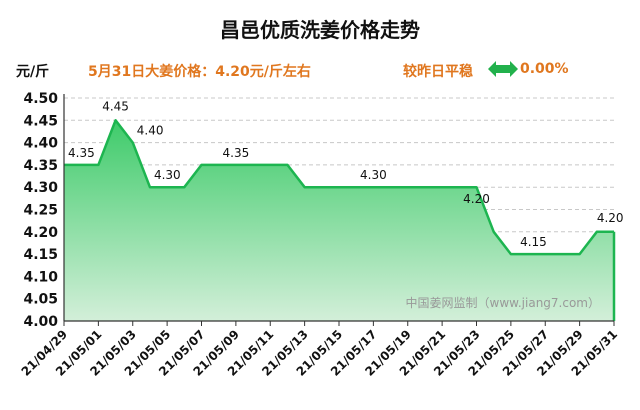 This screenshot has width=640, height=410. Describe the element at coordinates (544, 69) in the screenshot. I see `compare-percent: 0.00%` at that location.